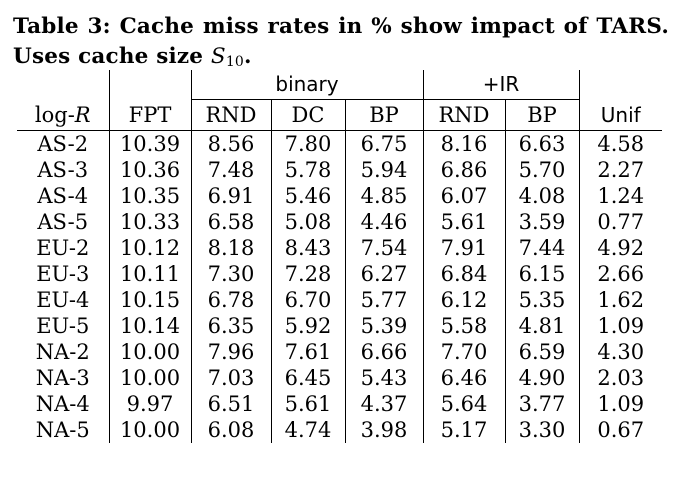 The height and width of the screenshot is (486, 680). What do you see at coordinates (384, 300) in the screenshot?
I see `cell-binary-bp: 5.77` at bounding box center [384, 300].